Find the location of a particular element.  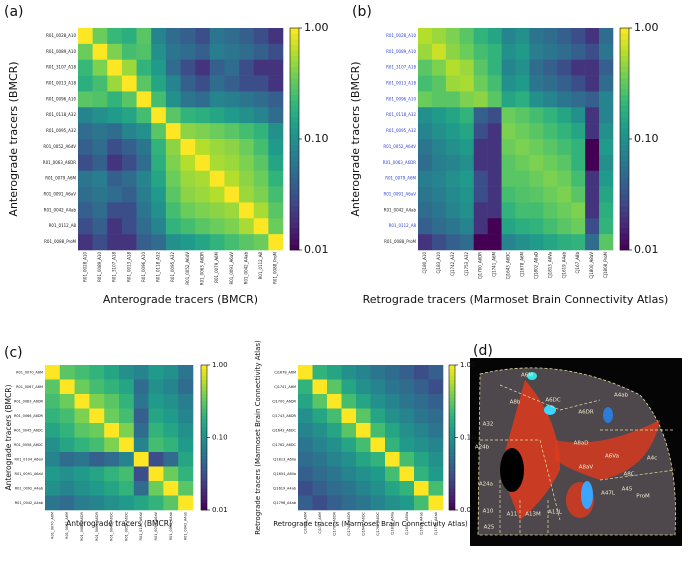

column-label: CJ1700_A6DR is located at coordinates (334, 523).